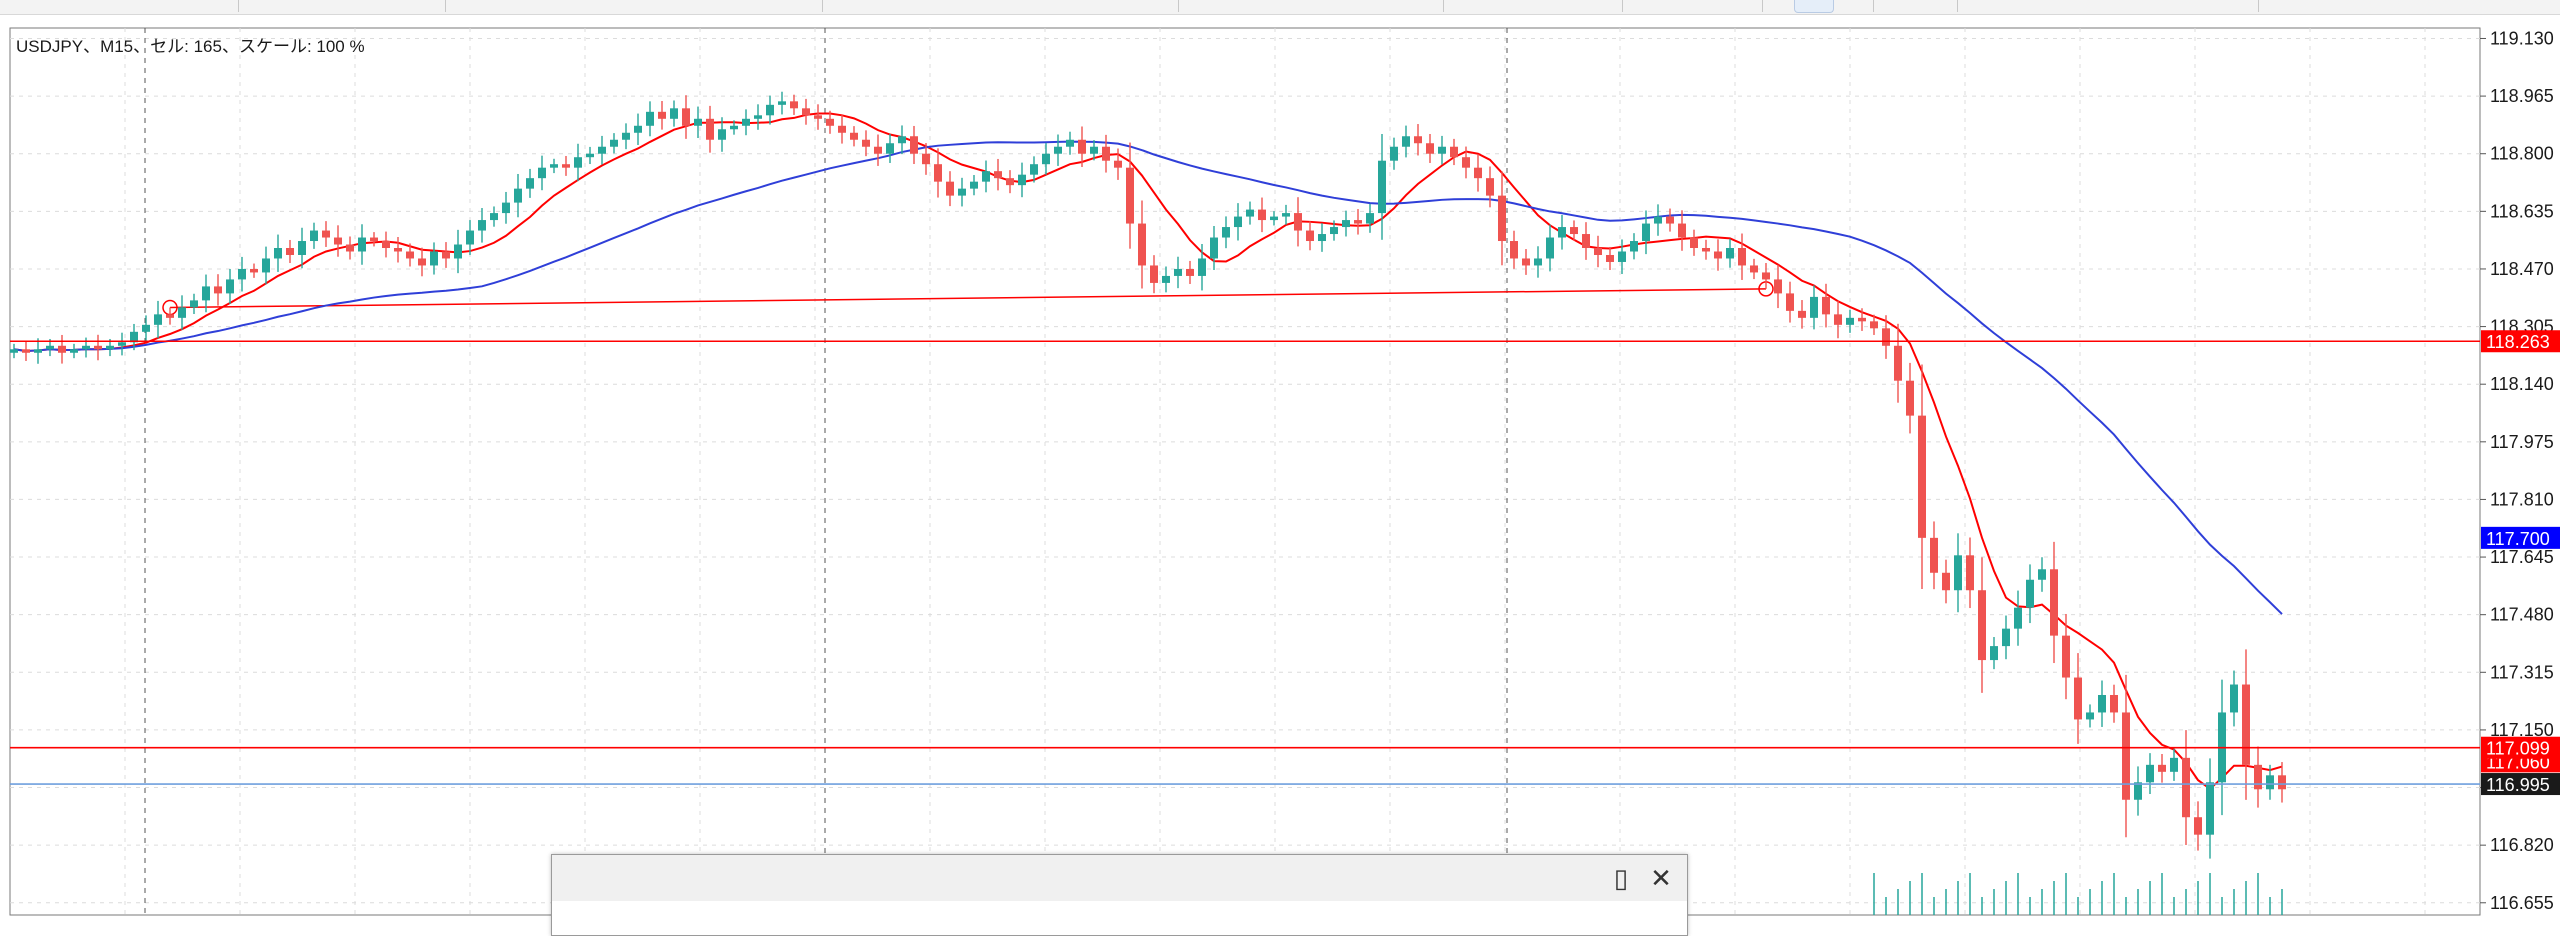 The width and height of the screenshot is (2560, 936). I want to click on restore-icon: ▯, so click(1621, 878).